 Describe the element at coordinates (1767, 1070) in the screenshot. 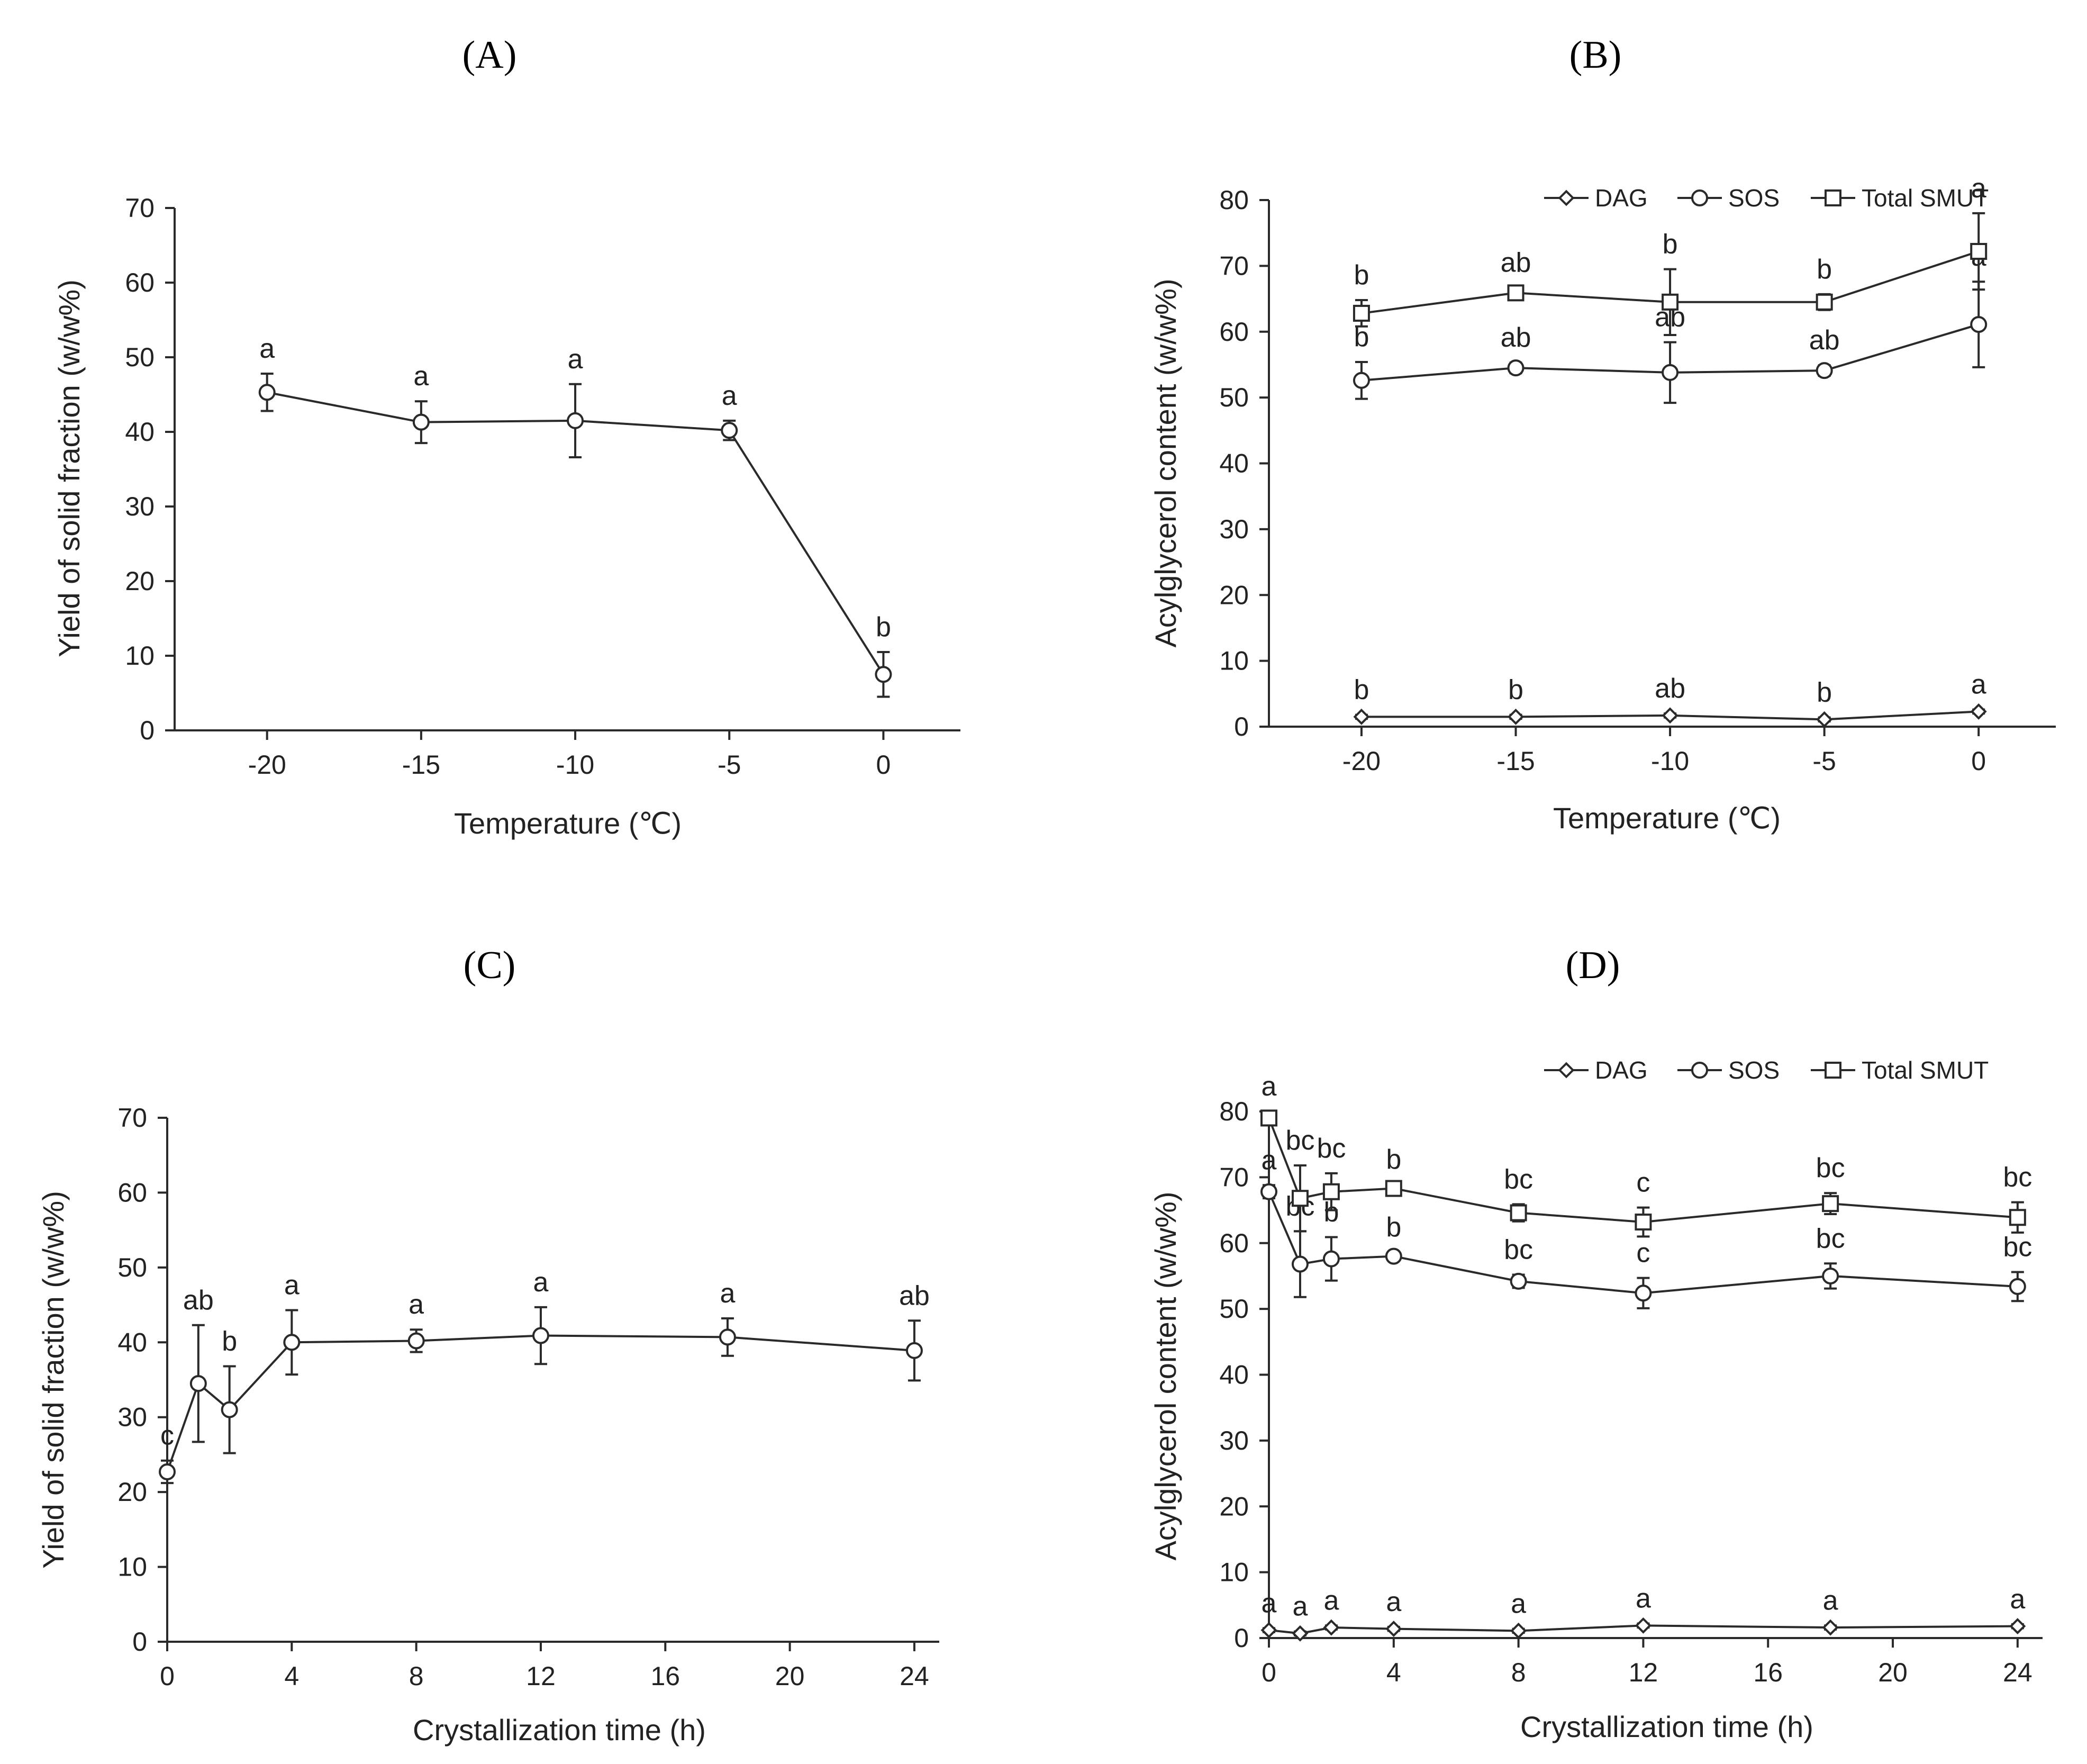

I see `panel-d-legend: DAG SOS Total SMUT` at that location.